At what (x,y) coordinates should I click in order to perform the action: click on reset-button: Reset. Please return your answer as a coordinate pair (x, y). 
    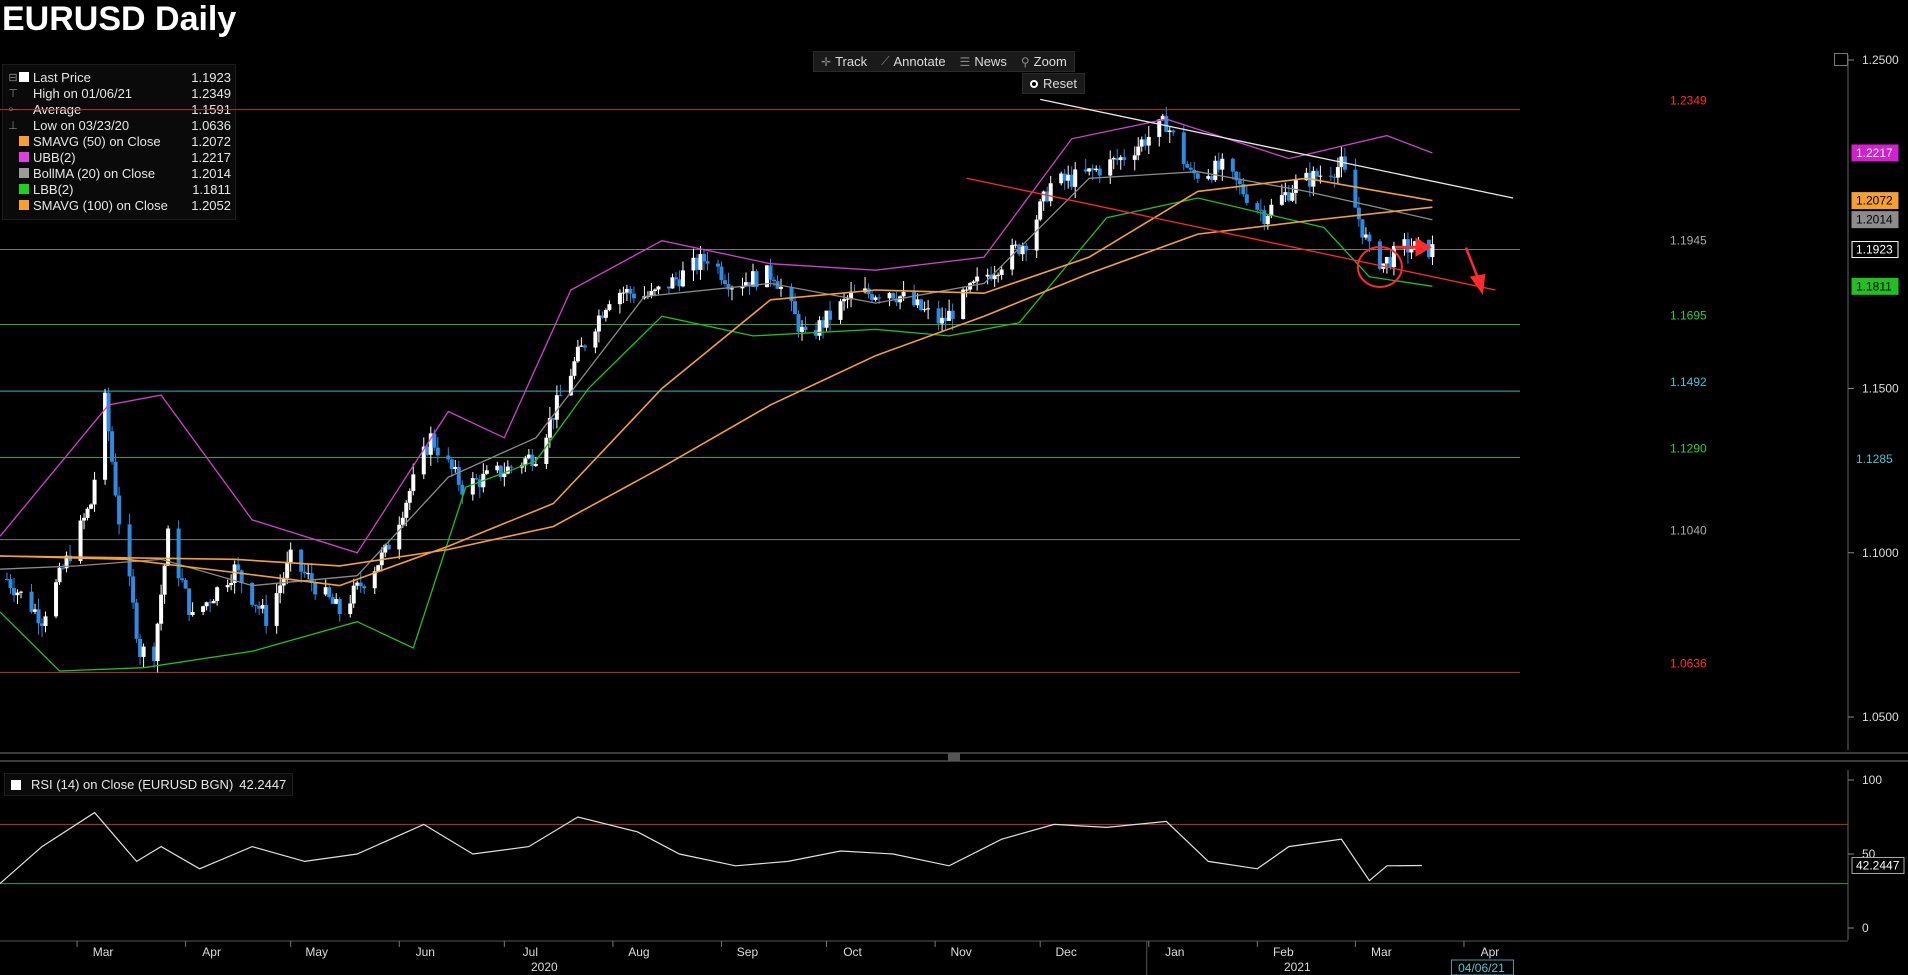
    Looking at the image, I should click on (1053, 83).